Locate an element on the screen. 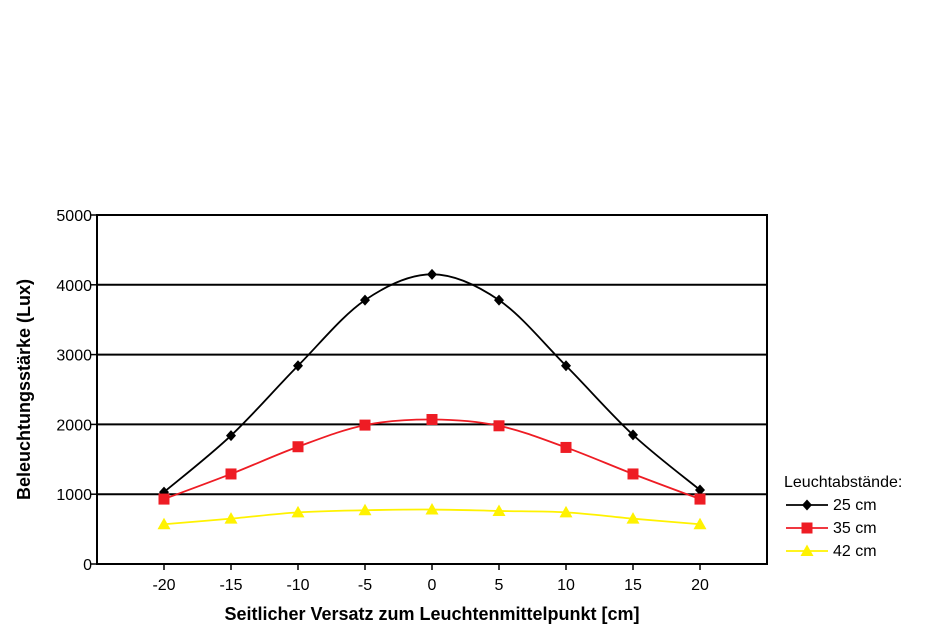 This screenshot has height=629, width=945. x-tick-label: 5 is located at coordinates (499, 585).